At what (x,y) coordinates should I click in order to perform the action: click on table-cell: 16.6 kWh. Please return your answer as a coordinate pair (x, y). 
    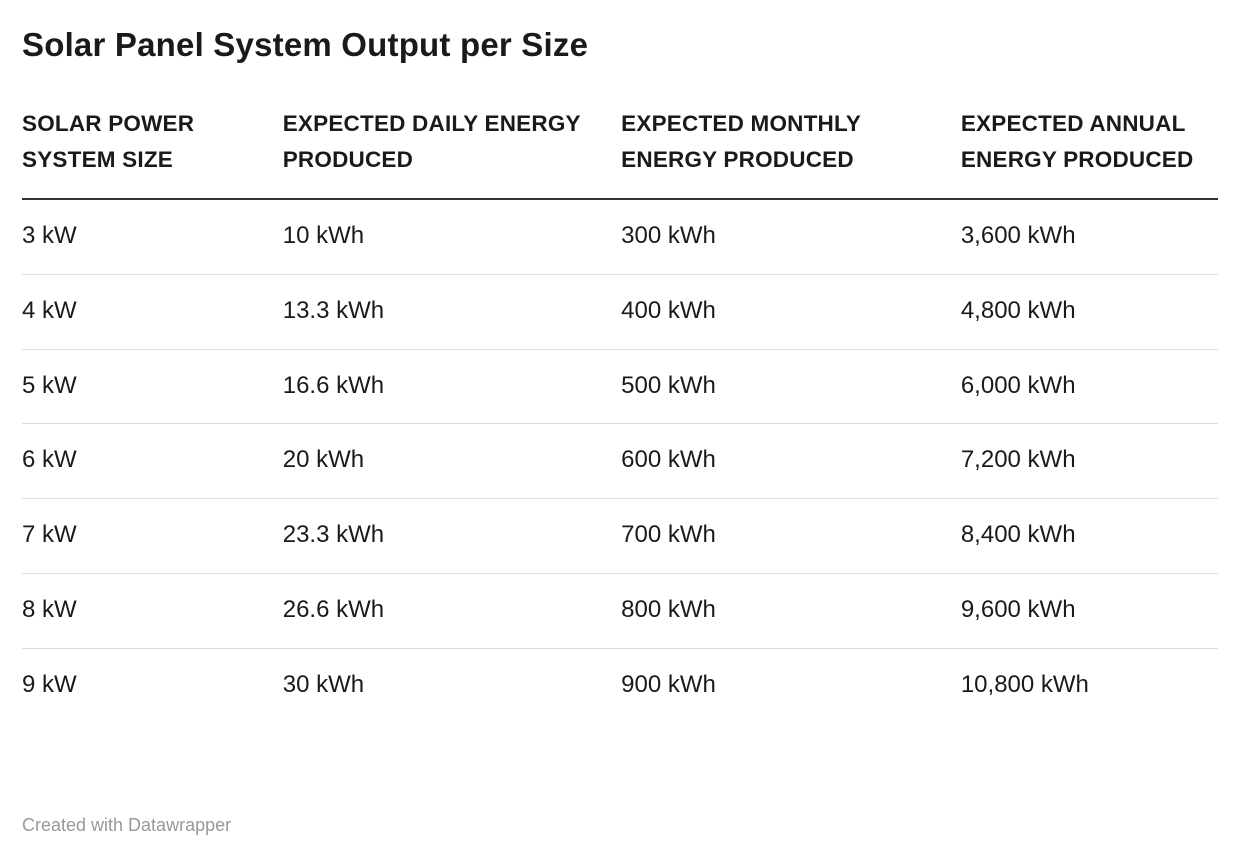
    Looking at the image, I should click on (452, 387).